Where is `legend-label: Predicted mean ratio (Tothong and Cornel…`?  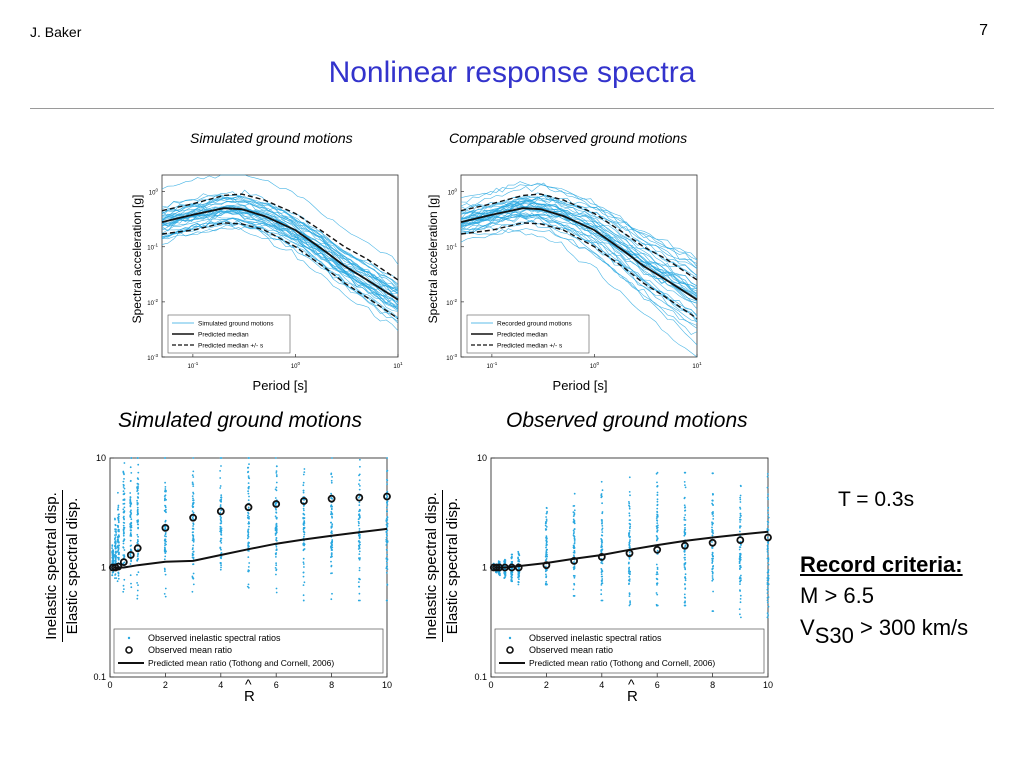 legend-label: Predicted mean ratio (Tothong and Cornel… is located at coordinates (622, 663).